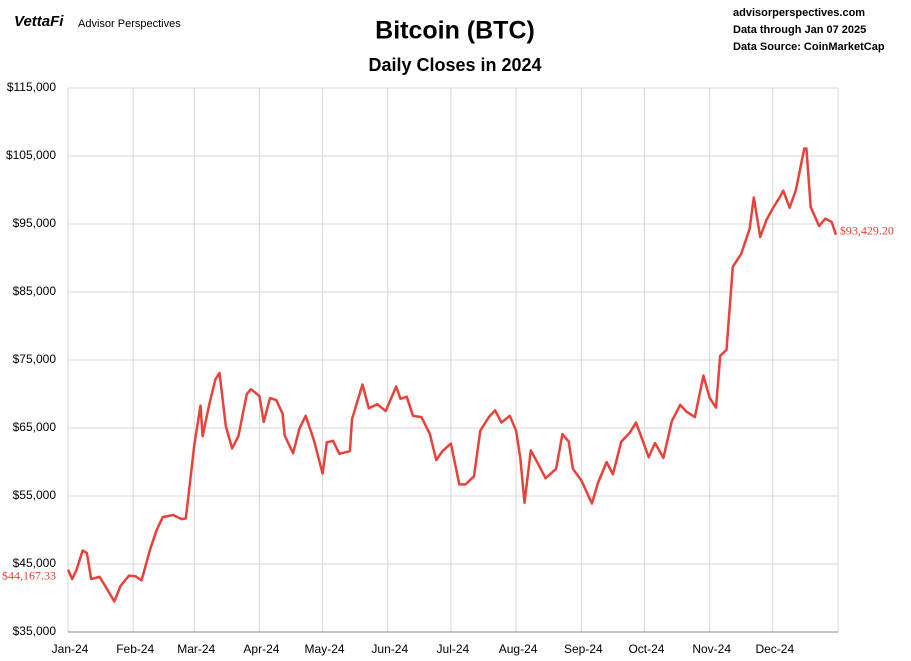 Image resolution: width=911 pixels, height=661 pixels. Describe the element at coordinates (389, 649) in the screenshot. I see `x-tick-label: Jun-24` at that location.